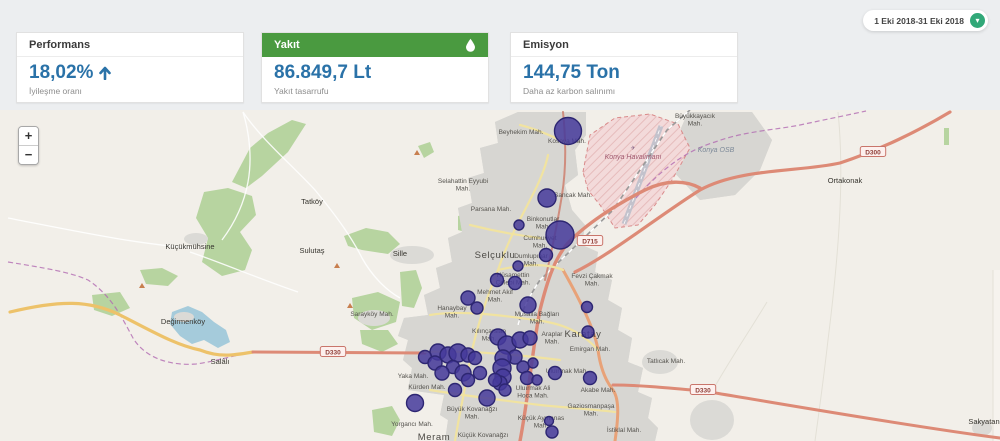 This screenshot has height=441, width=1000. What do you see at coordinates (695, 120) in the screenshot?
I see `map-label: Büyükkayacık Mah.` at bounding box center [695, 120].